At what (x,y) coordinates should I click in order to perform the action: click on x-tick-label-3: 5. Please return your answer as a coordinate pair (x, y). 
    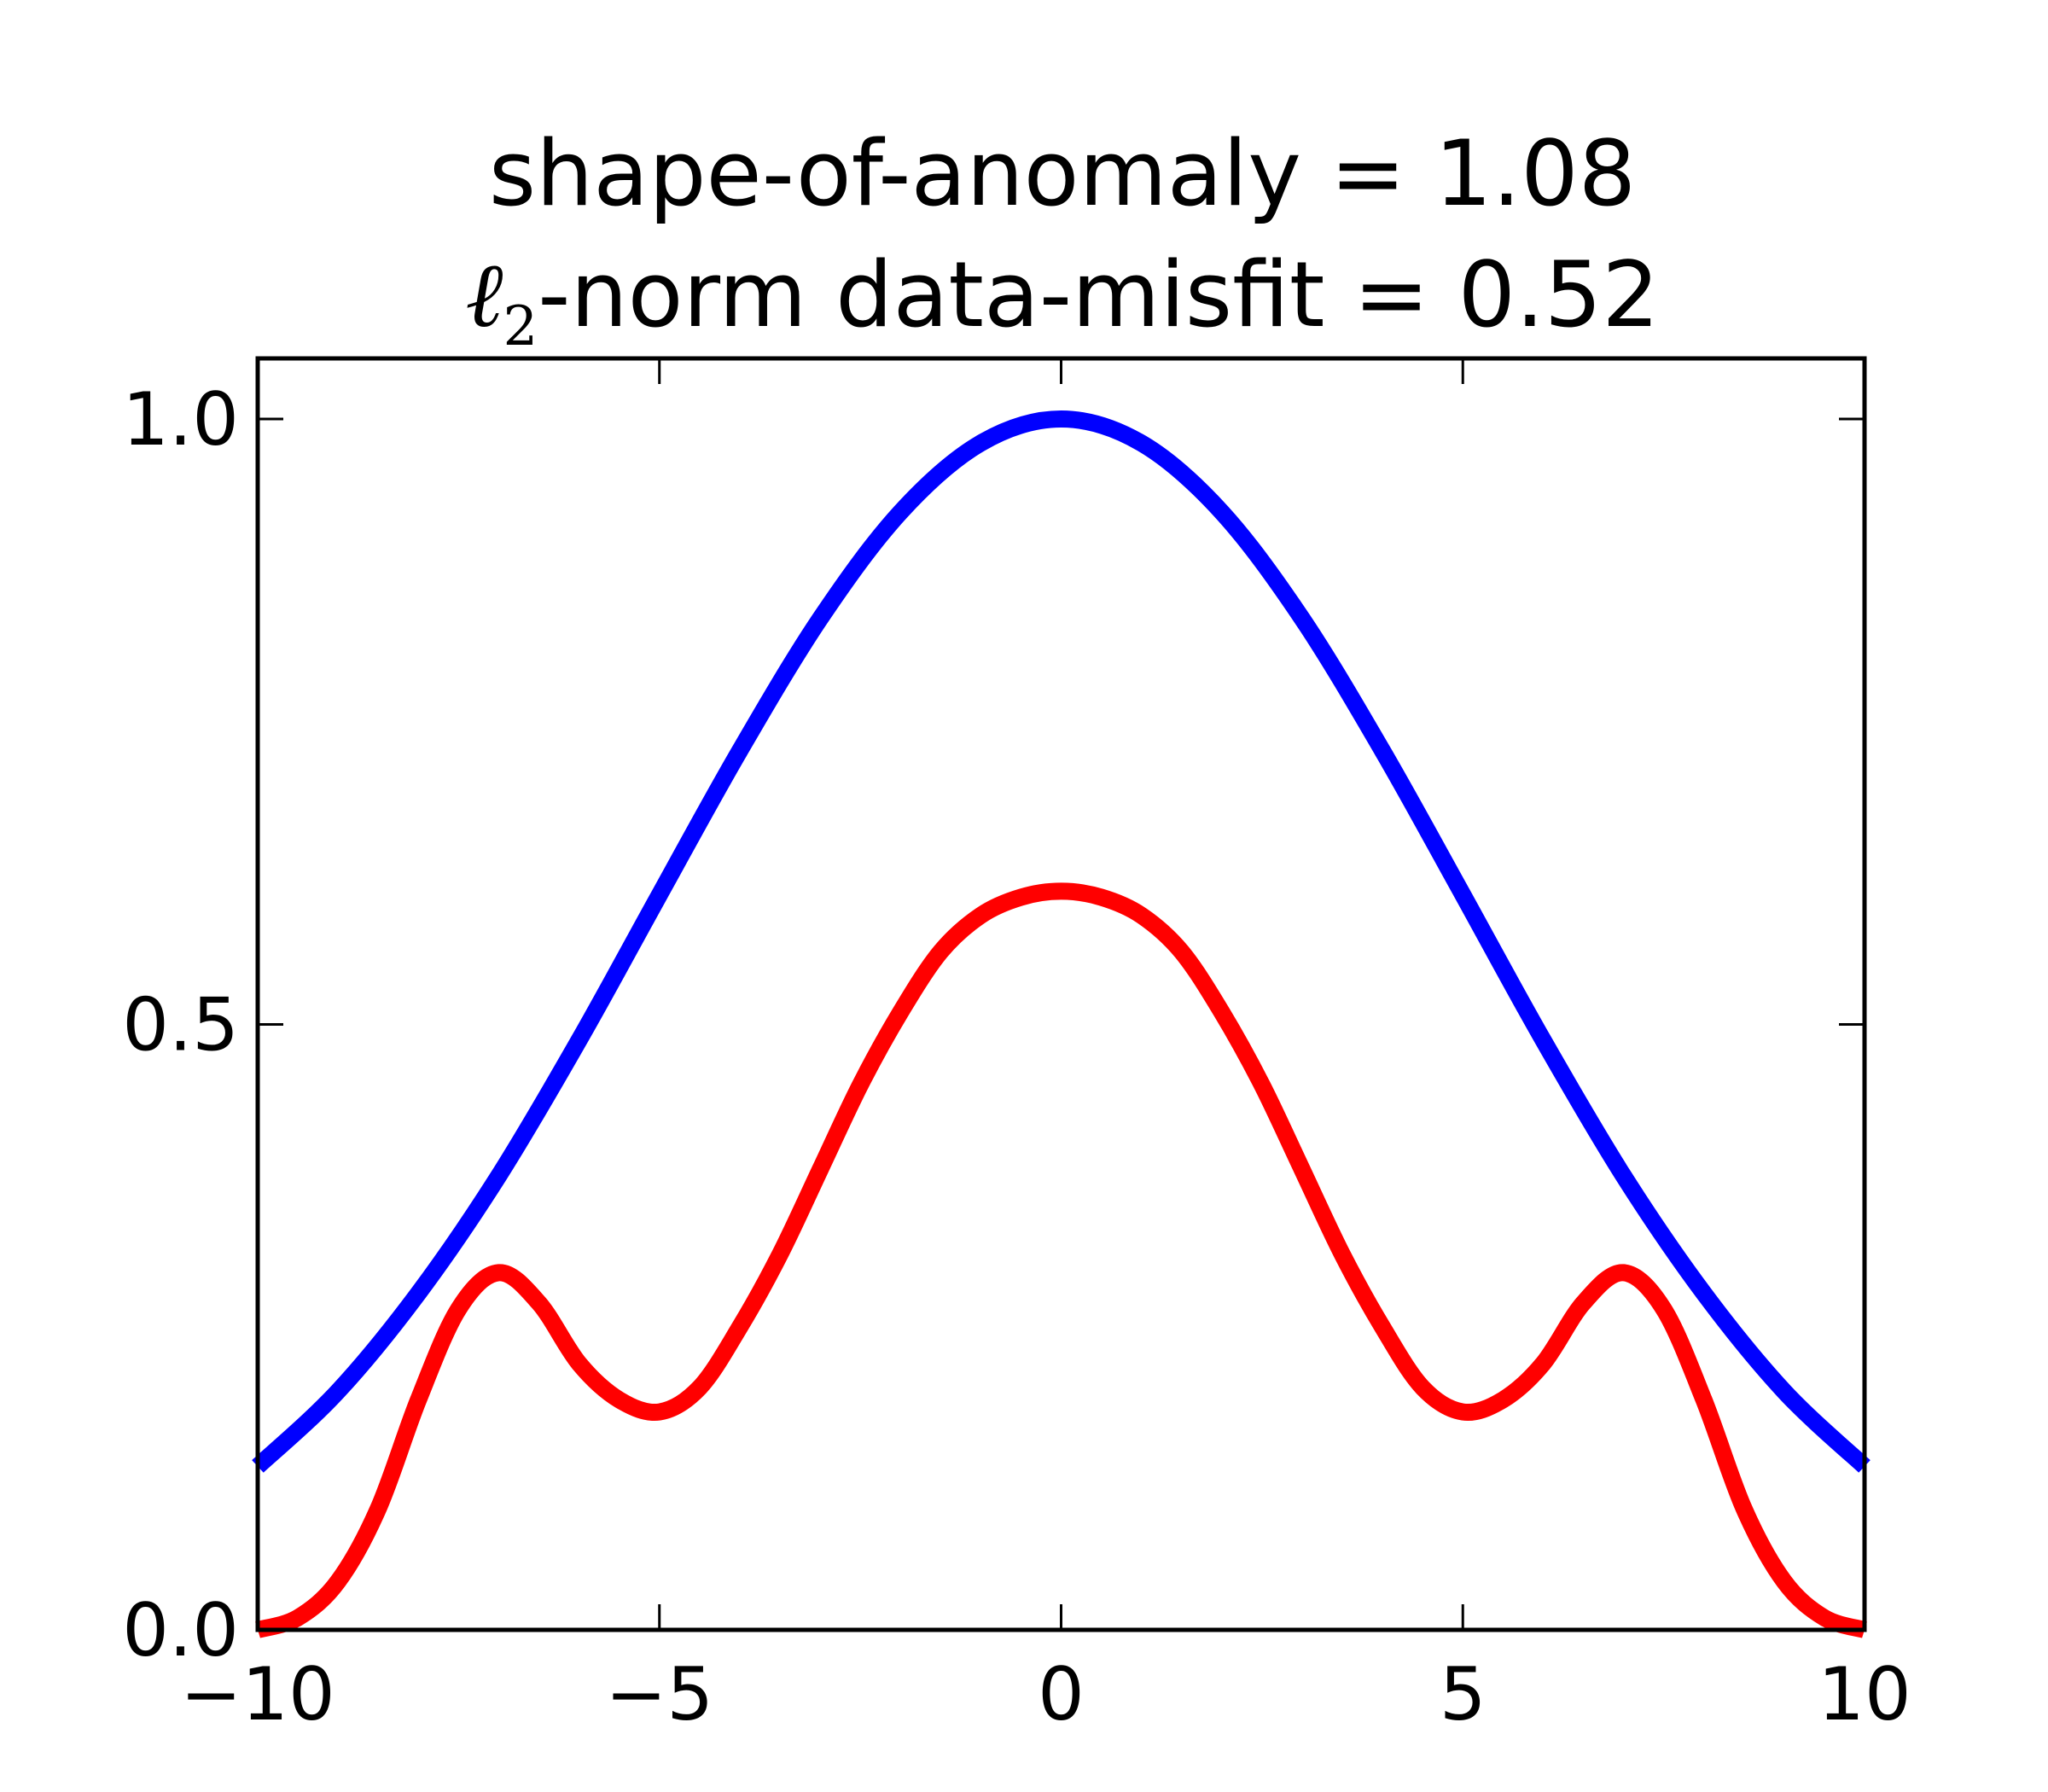
    Looking at the image, I should click on (1463, 1694).